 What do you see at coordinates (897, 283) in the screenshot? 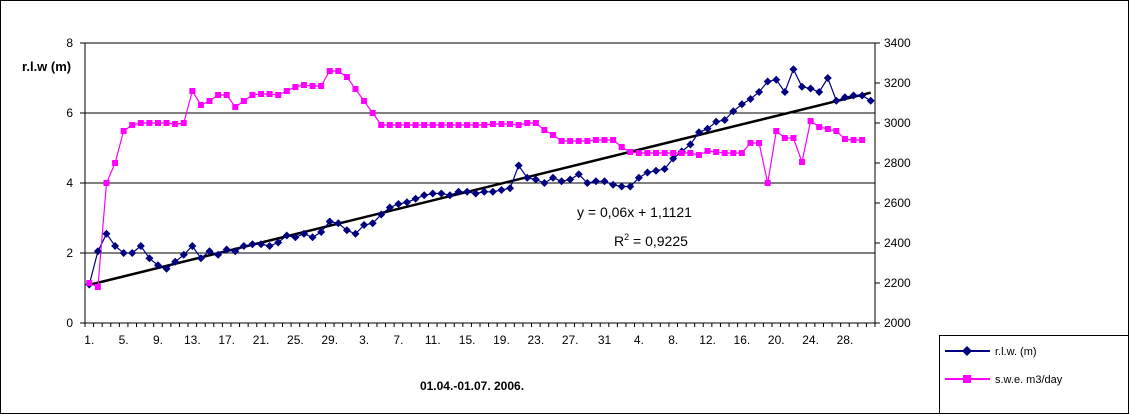
I see `right-axis-tick-label: 2200` at bounding box center [897, 283].